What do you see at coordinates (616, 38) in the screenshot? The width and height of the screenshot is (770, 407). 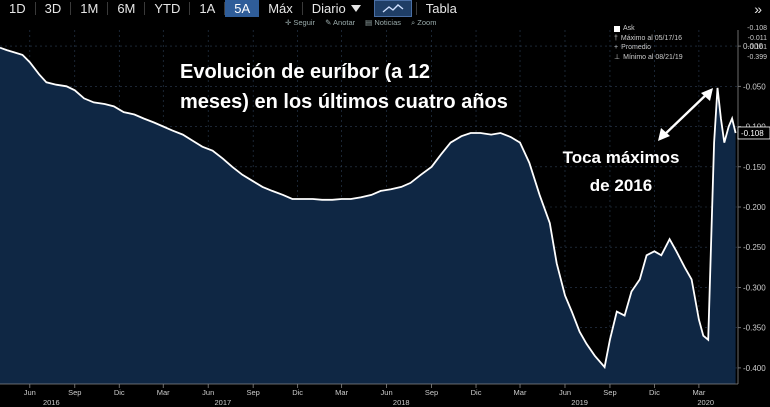 I see `max-marker-icon: †` at bounding box center [616, 38].